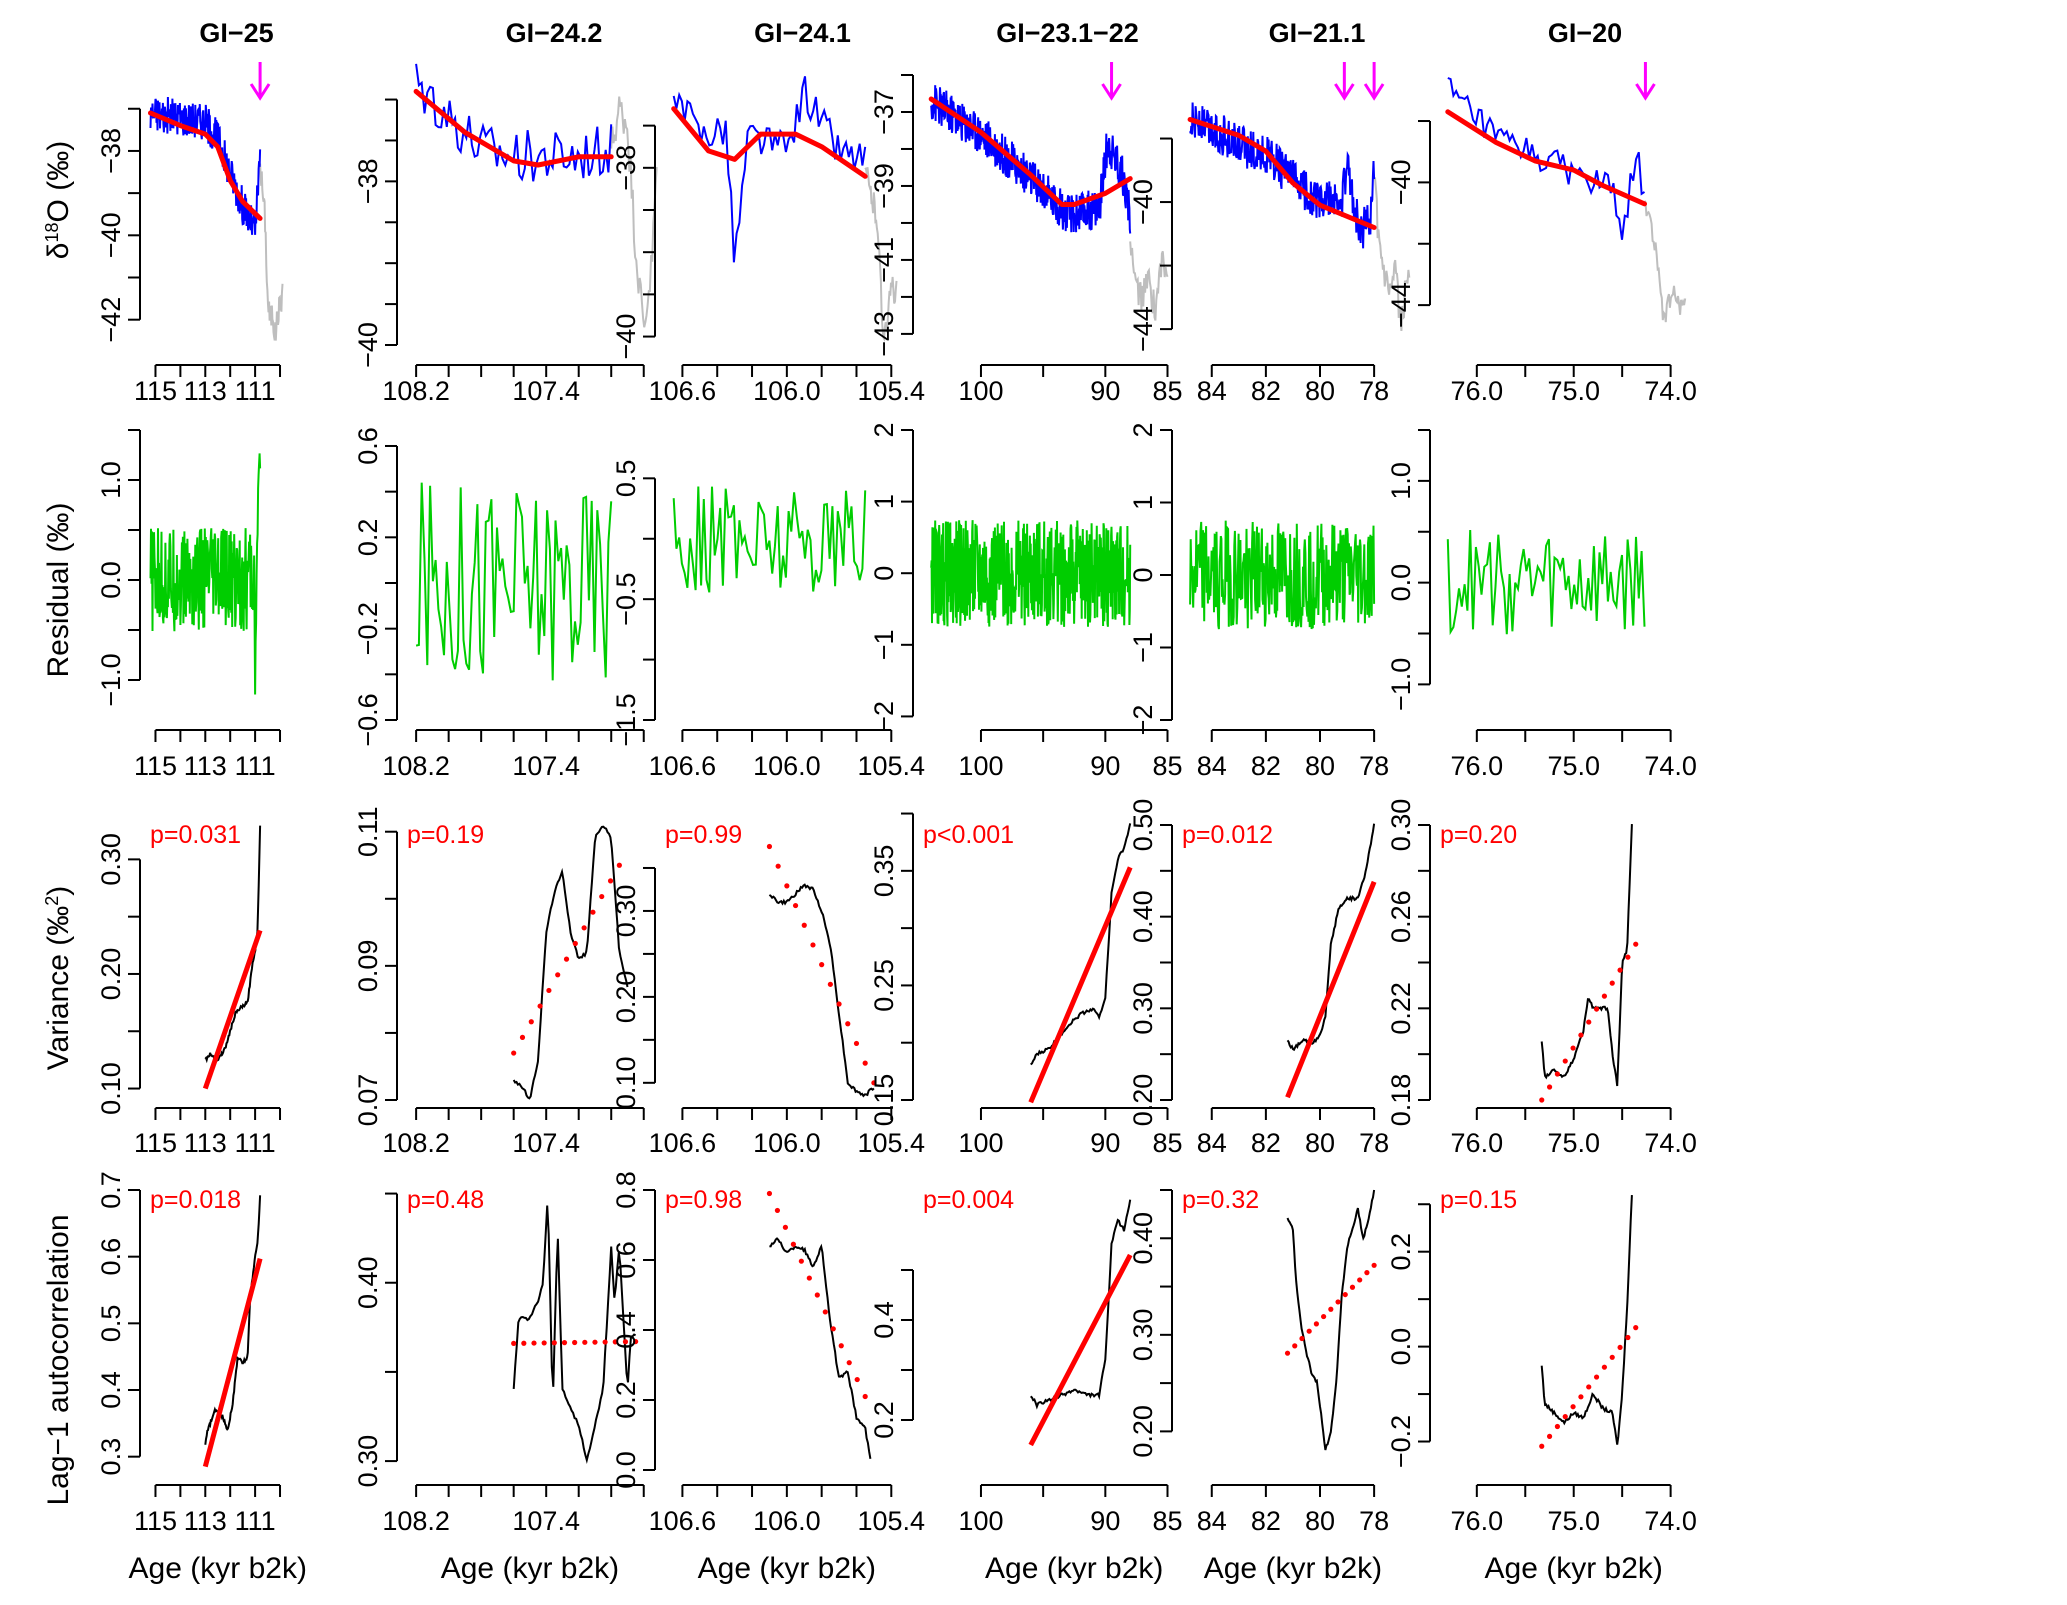 This screenshot has height=1605, width=2067. What do you see at coordinates (980, 1143) in the screenshot?
I see `x-tick-label: 100` at bounding box center [980, 1143].